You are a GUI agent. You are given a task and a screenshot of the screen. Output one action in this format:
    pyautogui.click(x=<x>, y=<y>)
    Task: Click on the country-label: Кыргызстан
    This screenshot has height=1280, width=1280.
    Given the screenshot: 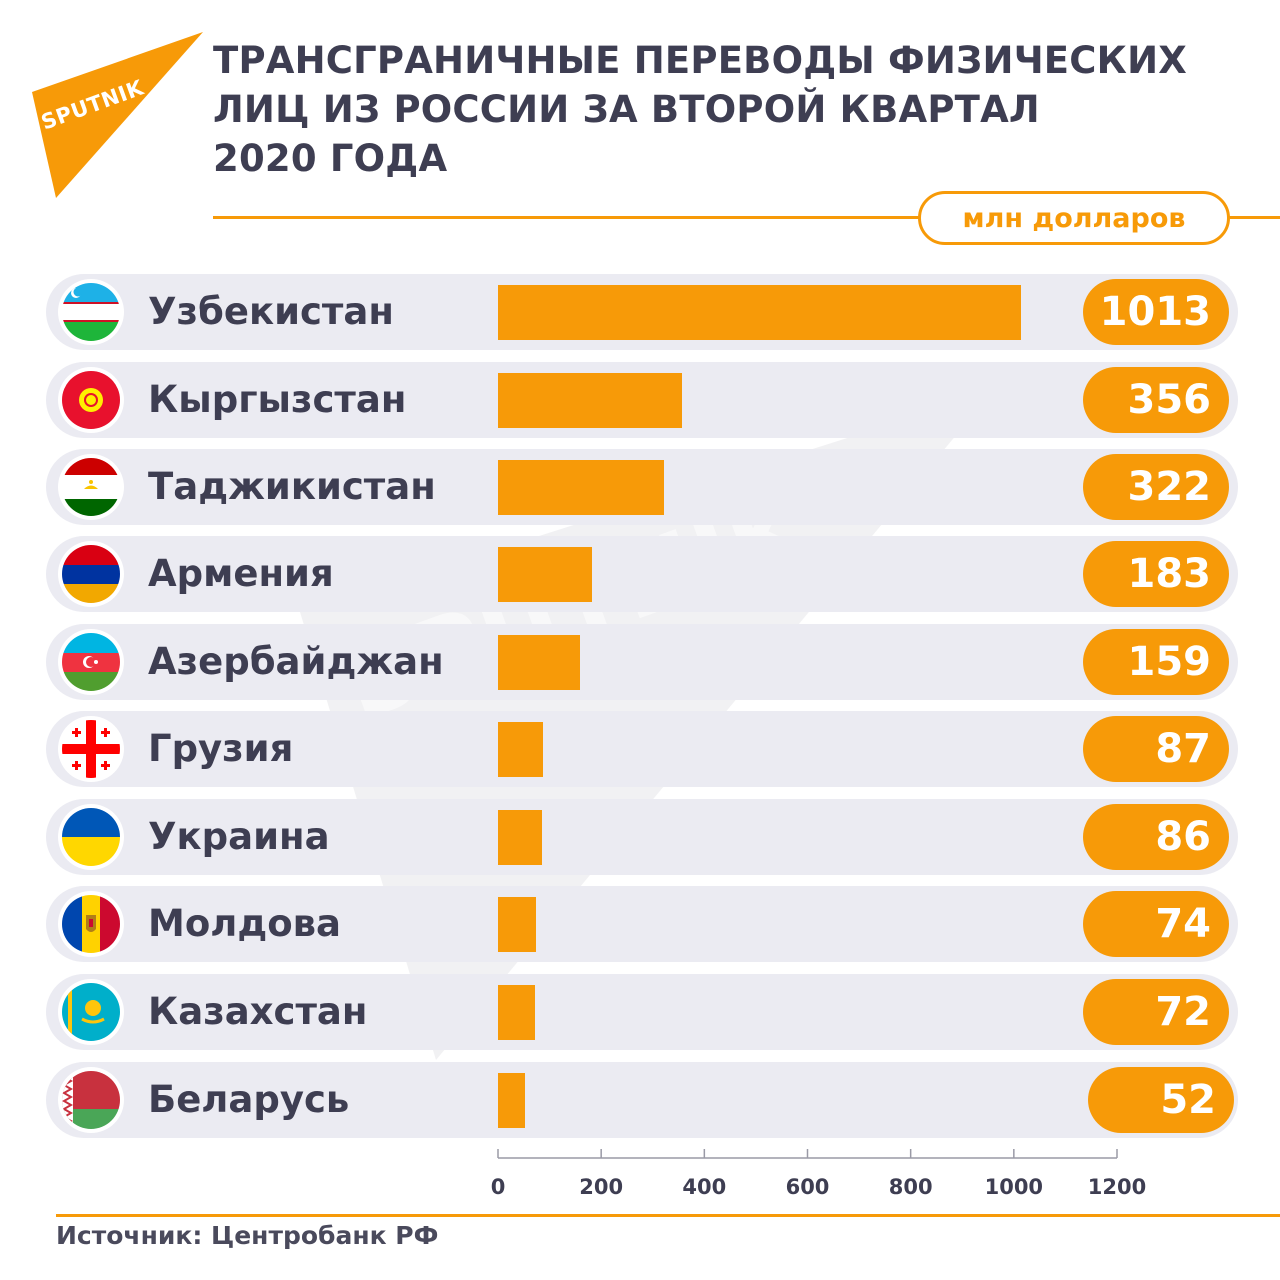 What is the action you would take?
    pyautogui.click(x=277, y=399)
    